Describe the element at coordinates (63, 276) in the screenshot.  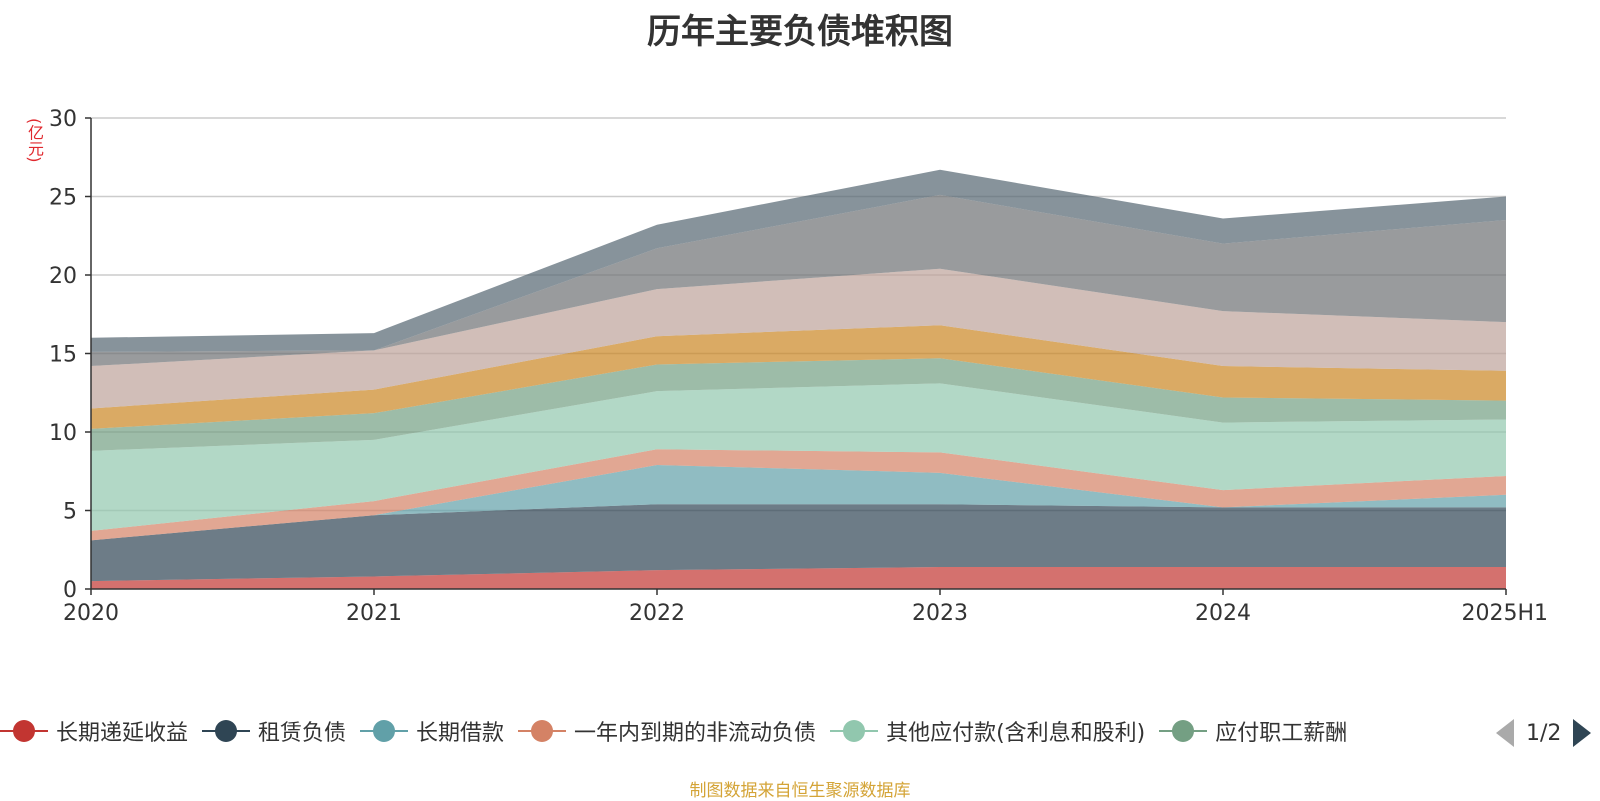
I see `y-tick-label: 20` at that location.